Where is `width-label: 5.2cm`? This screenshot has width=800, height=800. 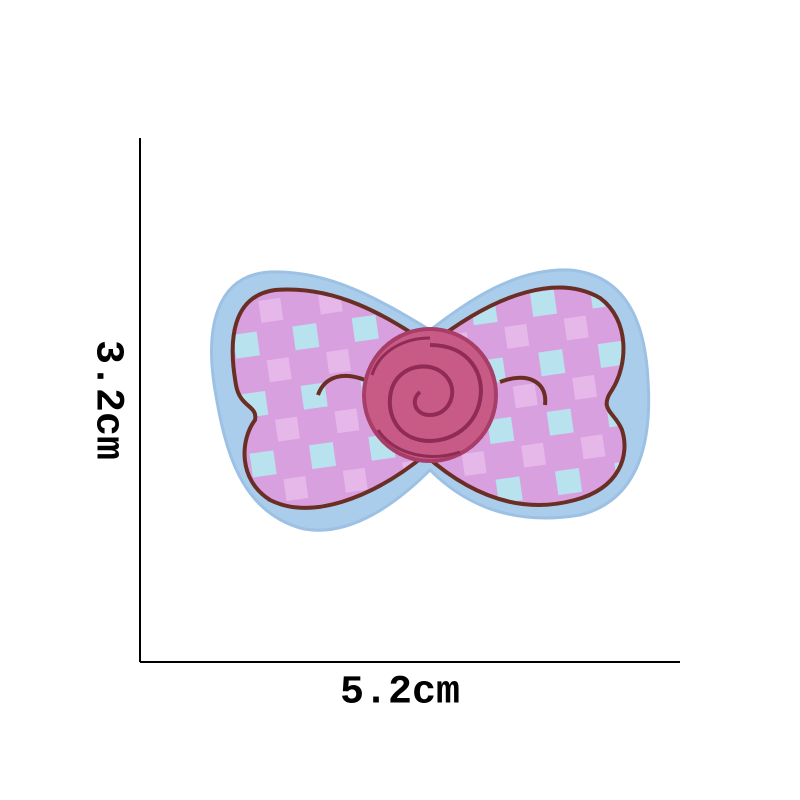
width-label: 5.2cm is located at coordinates (400, 693).